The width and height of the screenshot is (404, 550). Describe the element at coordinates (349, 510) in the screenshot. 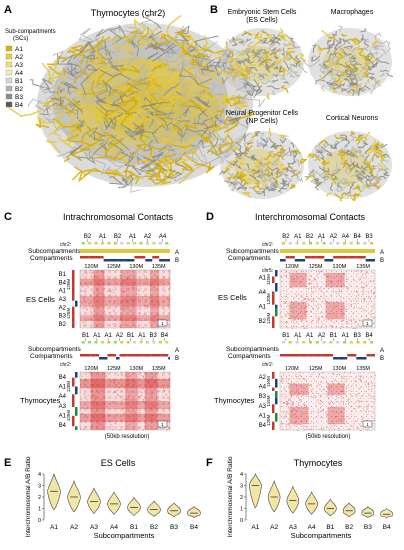

I see `thy-violin-b2` at that location.